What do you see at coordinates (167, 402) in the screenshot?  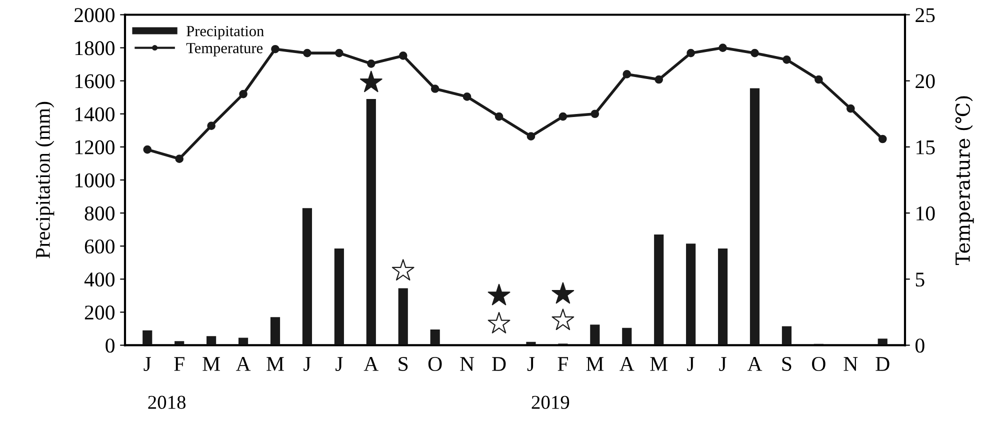 I see `text: 2018` at bounding box center [167, 402].